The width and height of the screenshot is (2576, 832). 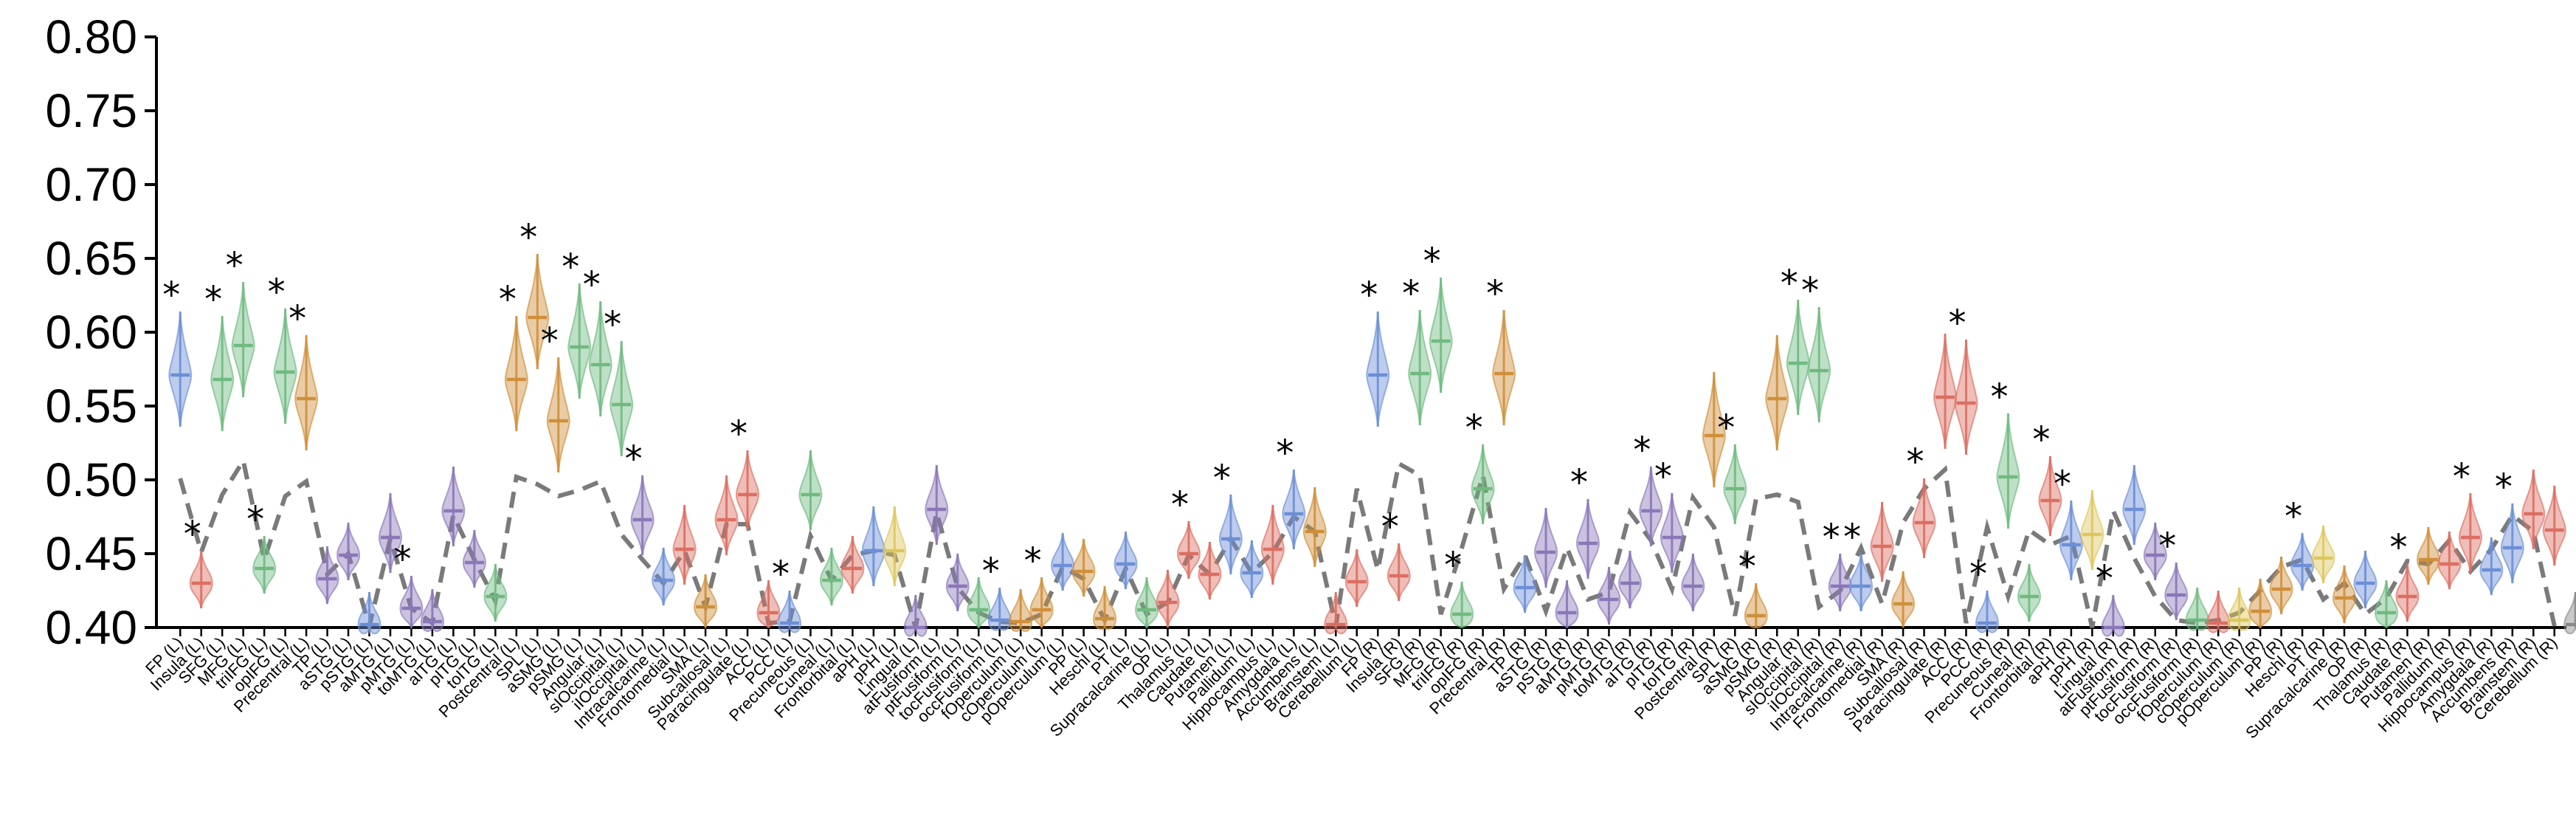 What do you see at coordinates (91, 406) in the screenshot?
I see `y-tick-label: 0.55` at bounding box center [91, 406].